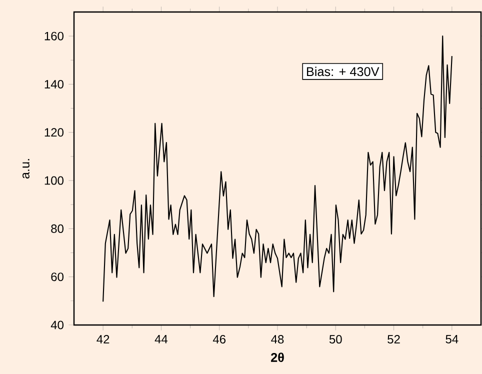 Image resolution: width=482 pixels, height=374 pixels. What do you see at coordinates (452, 339) in the screenshot?
I see `x-tick-label: 54` at bounding box center [452, 339].